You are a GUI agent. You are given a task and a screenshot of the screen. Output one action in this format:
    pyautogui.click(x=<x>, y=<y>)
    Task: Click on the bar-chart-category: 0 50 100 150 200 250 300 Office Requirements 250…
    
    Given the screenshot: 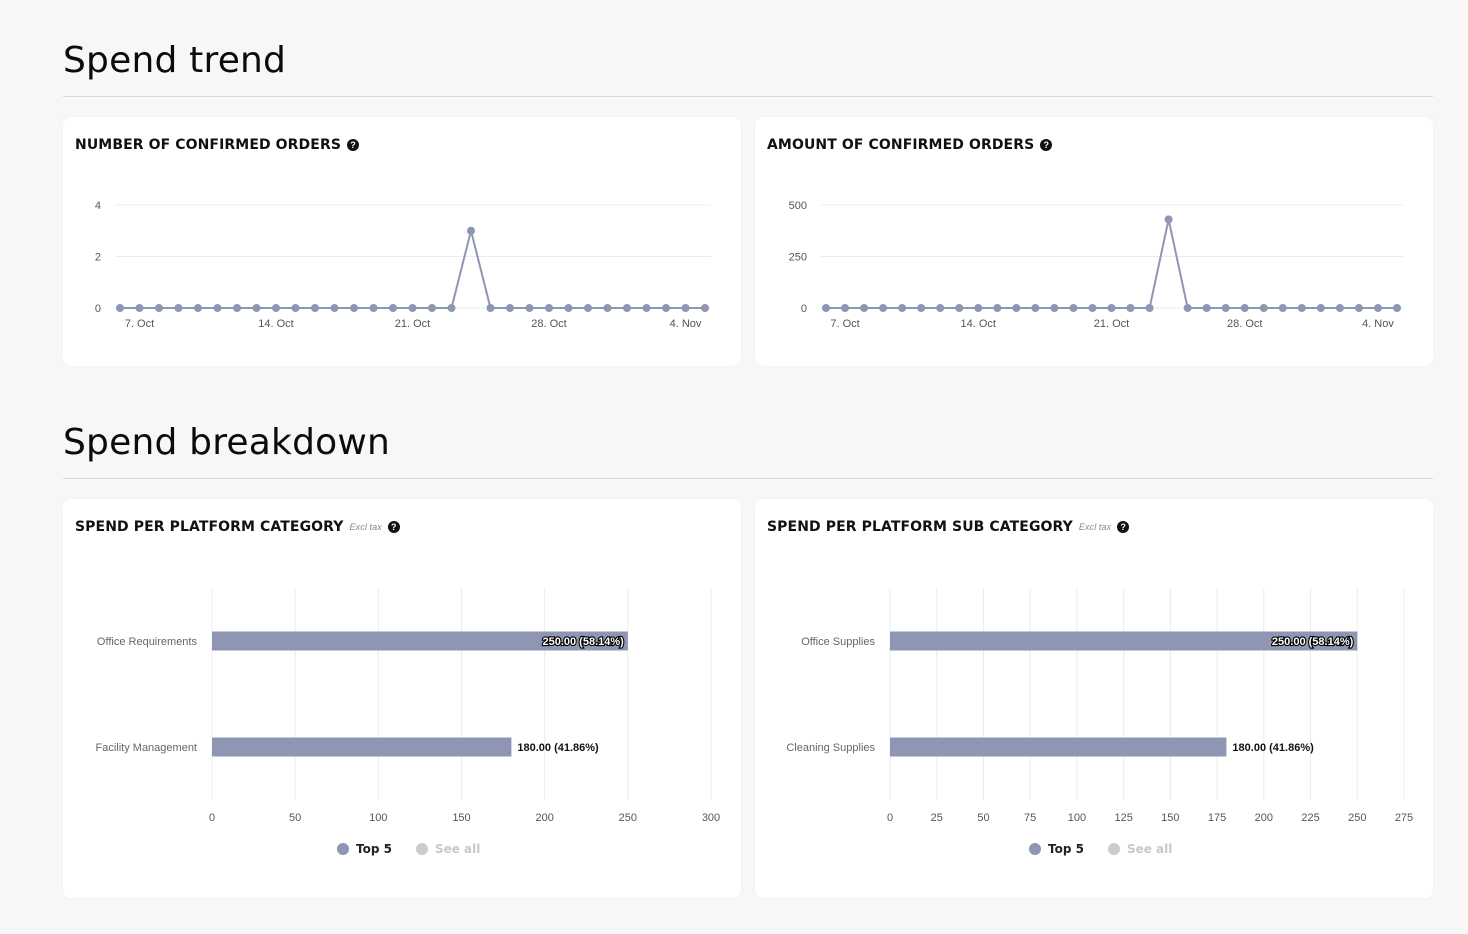 What is the action you would take?
    pyautogui.click(x=408, y=706)
    